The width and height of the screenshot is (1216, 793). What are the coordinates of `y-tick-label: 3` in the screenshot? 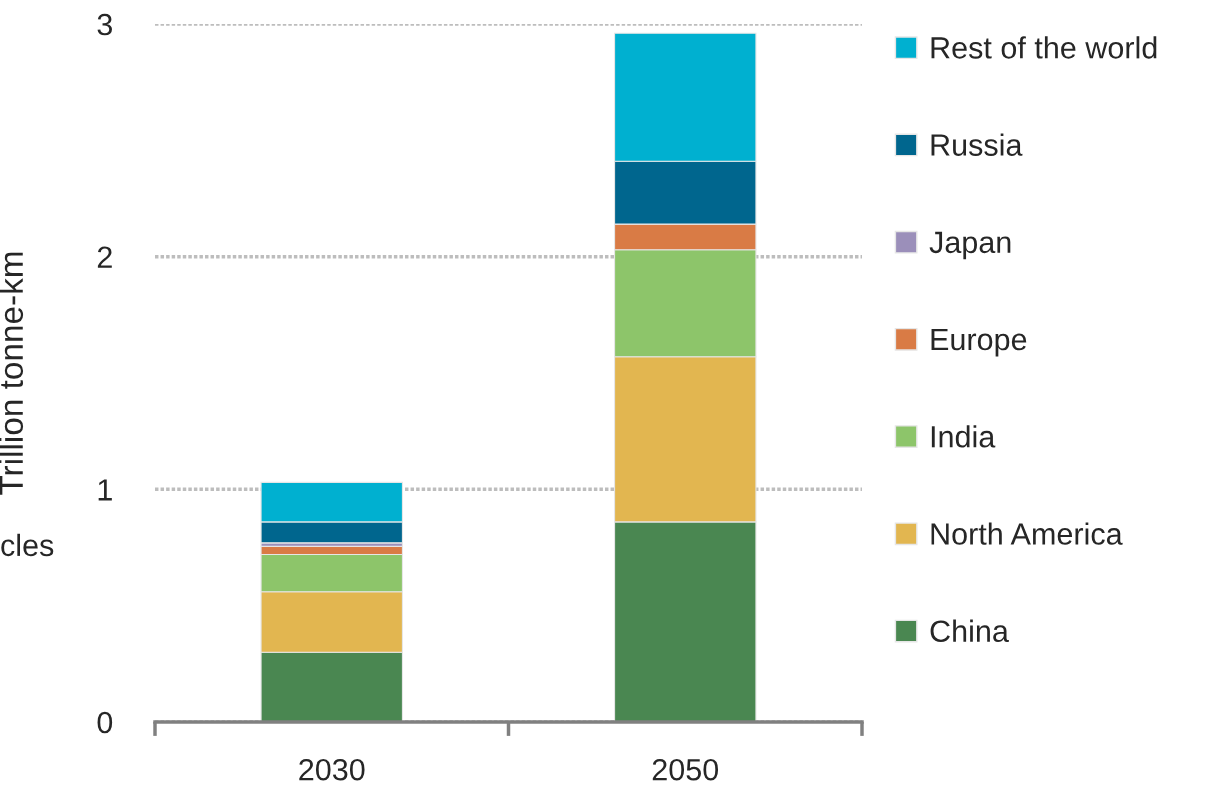 It's located at (104, 24).